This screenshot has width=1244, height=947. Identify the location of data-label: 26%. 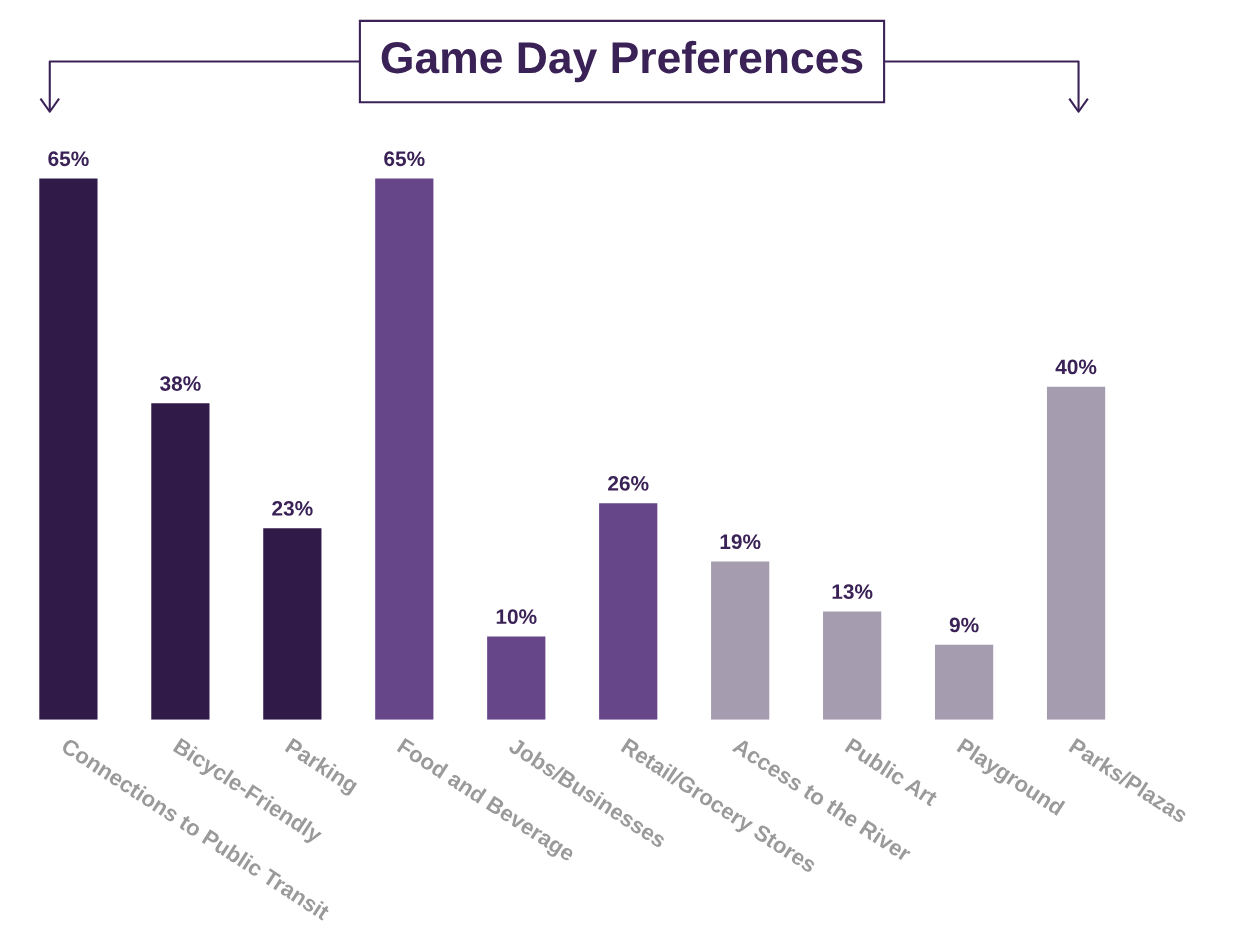
(628, 483).